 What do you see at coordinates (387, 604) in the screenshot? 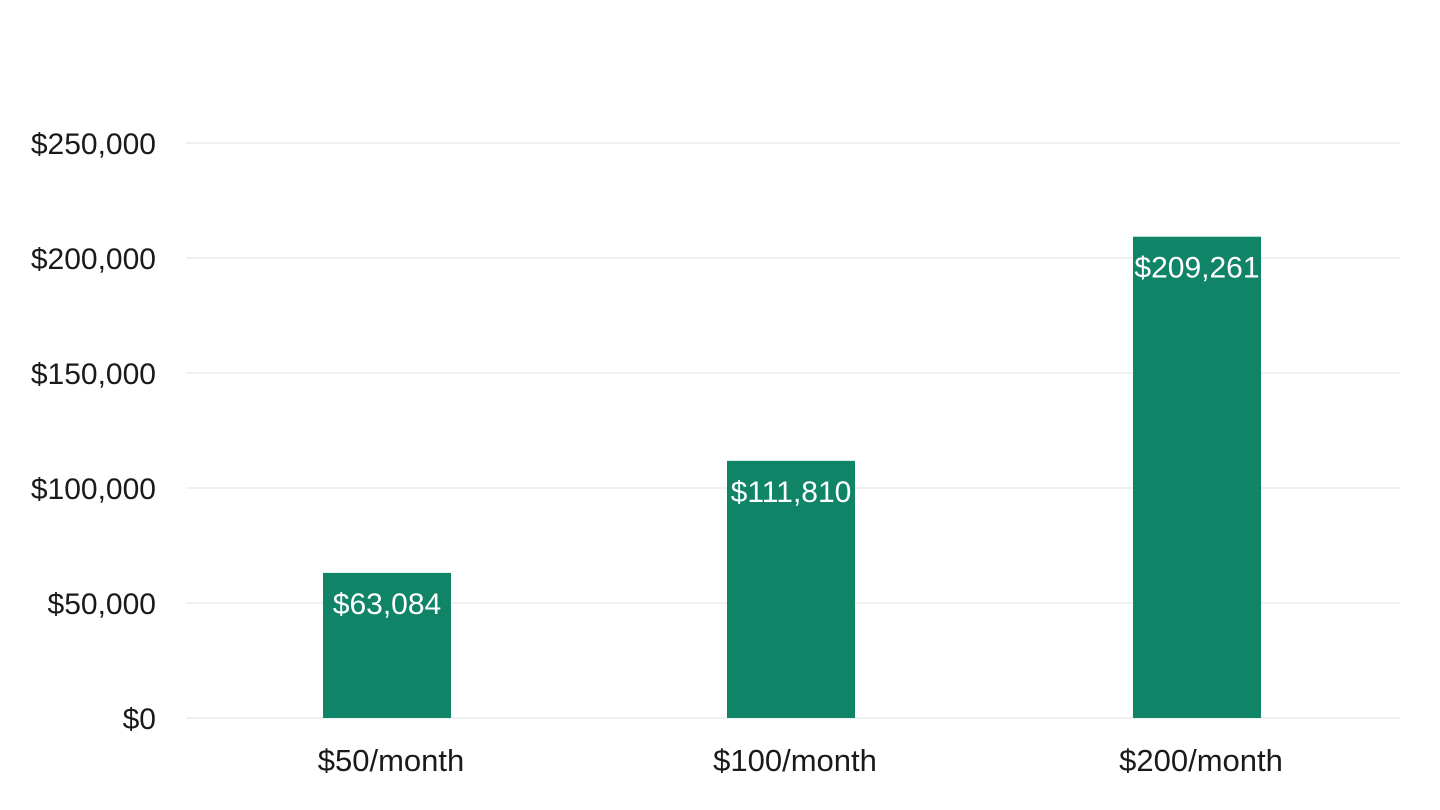
I see `data-label: $63,084` at bounding box center [387, 604].